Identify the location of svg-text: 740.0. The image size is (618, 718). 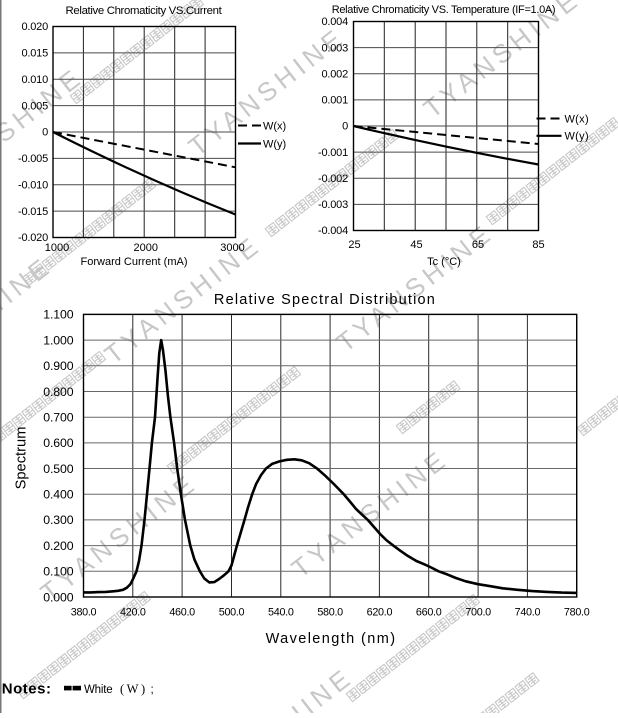
(528, 612).